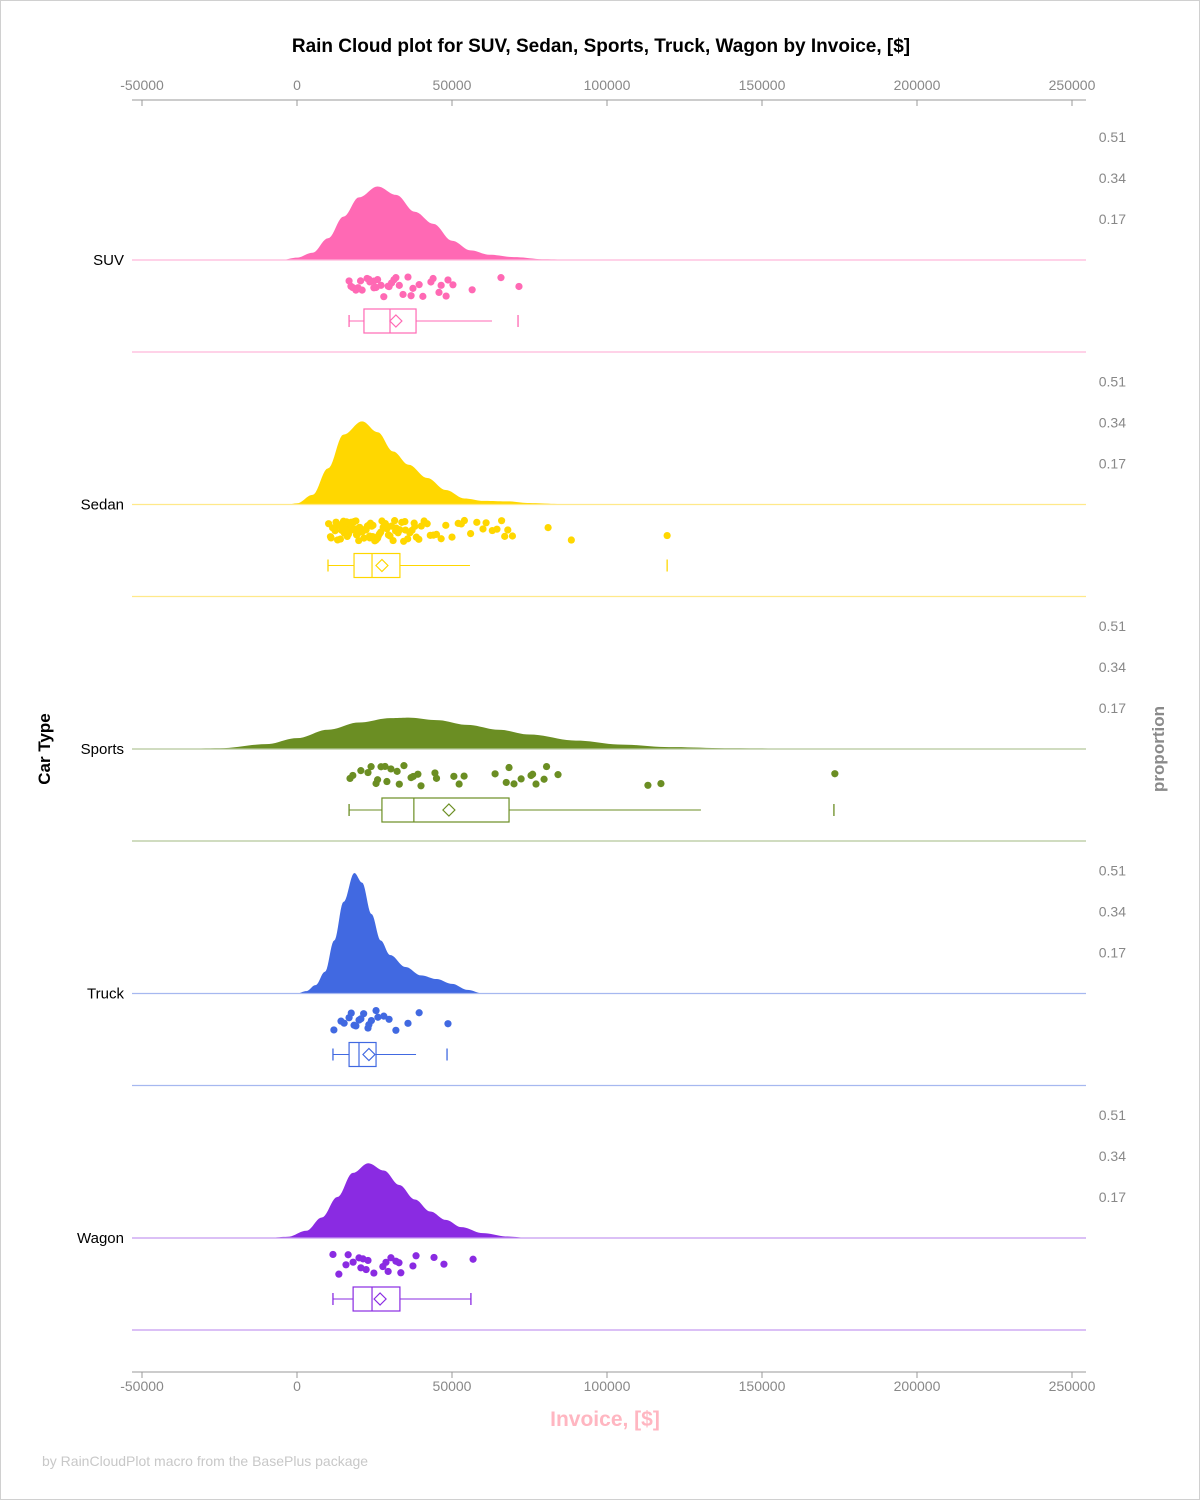 Image resolution: width=1200 pixels, height=1500 pixels. I want to click on top-axis-tick-label: 150000, so click(762, 85).